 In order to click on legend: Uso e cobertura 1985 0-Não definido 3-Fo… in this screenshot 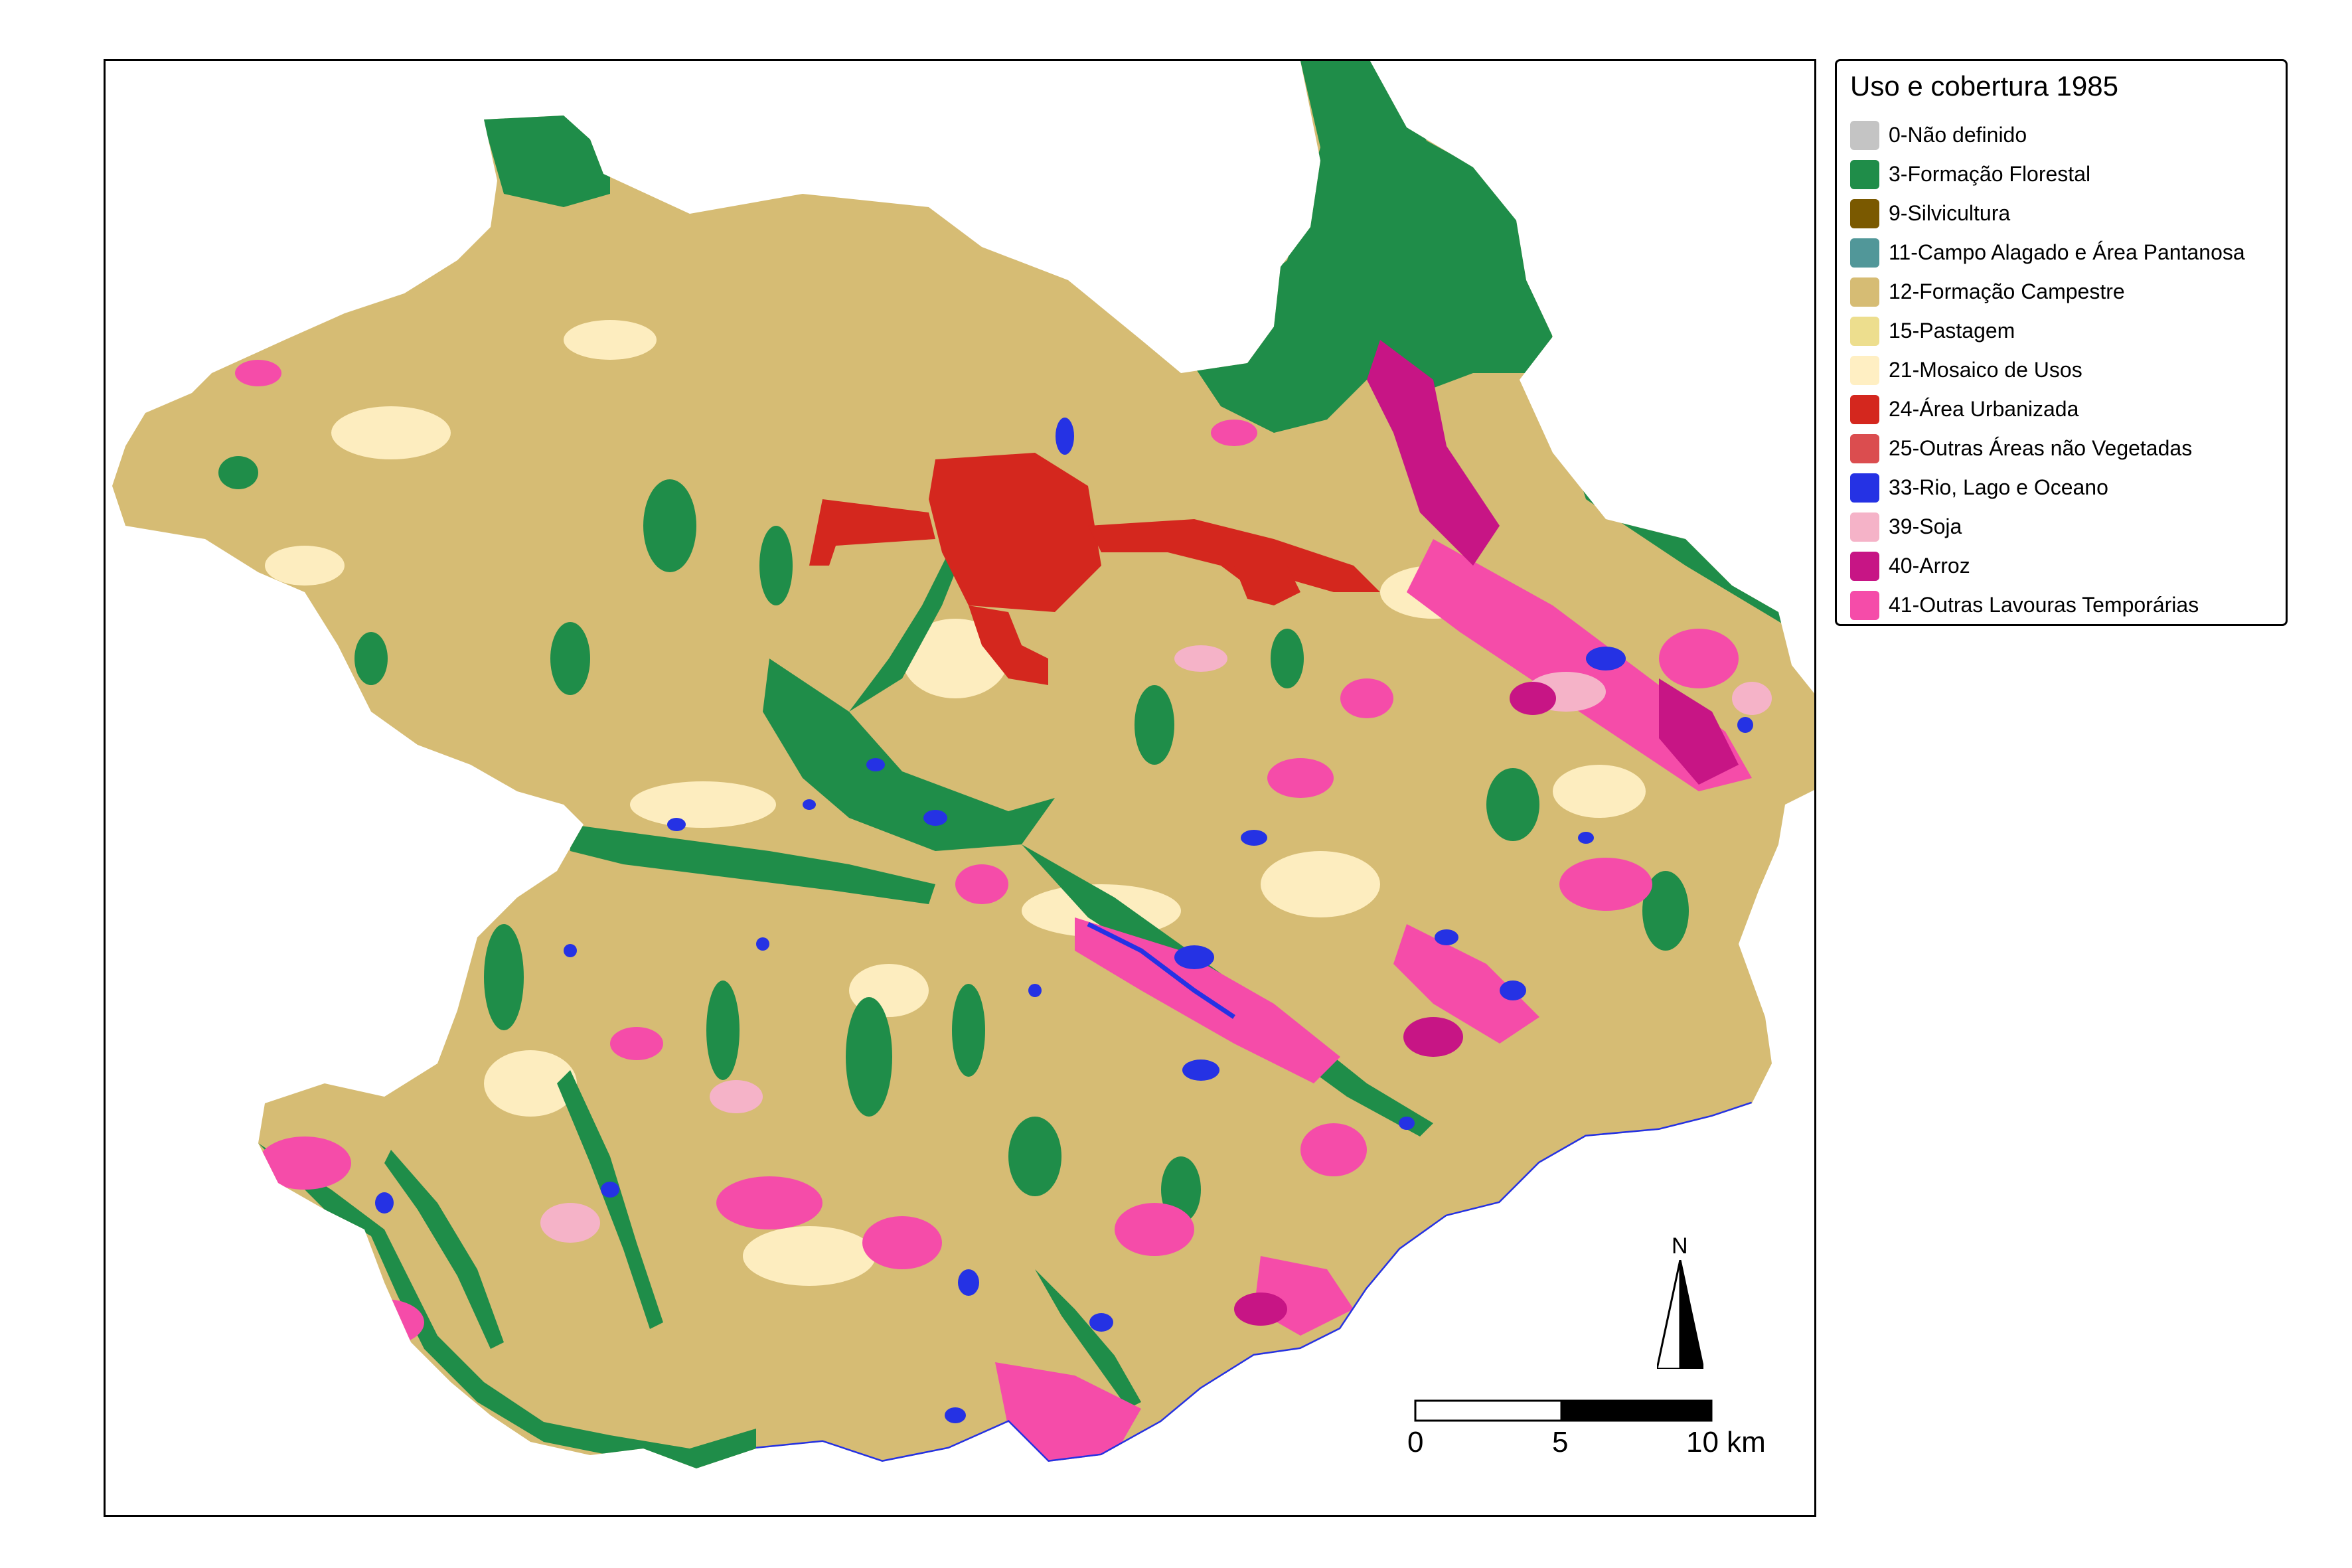, I will do `click(2061, 343)`.